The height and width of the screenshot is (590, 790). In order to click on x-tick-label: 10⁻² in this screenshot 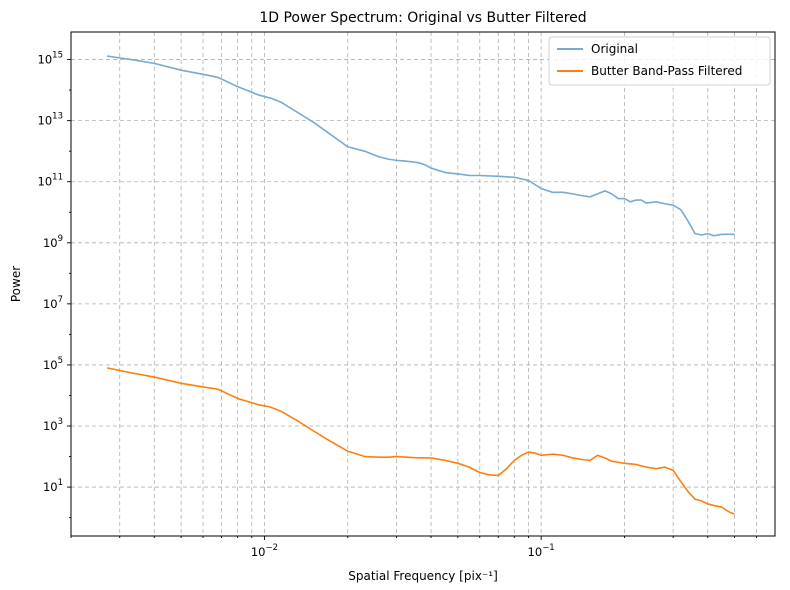, I will do `click(264, 551)`.